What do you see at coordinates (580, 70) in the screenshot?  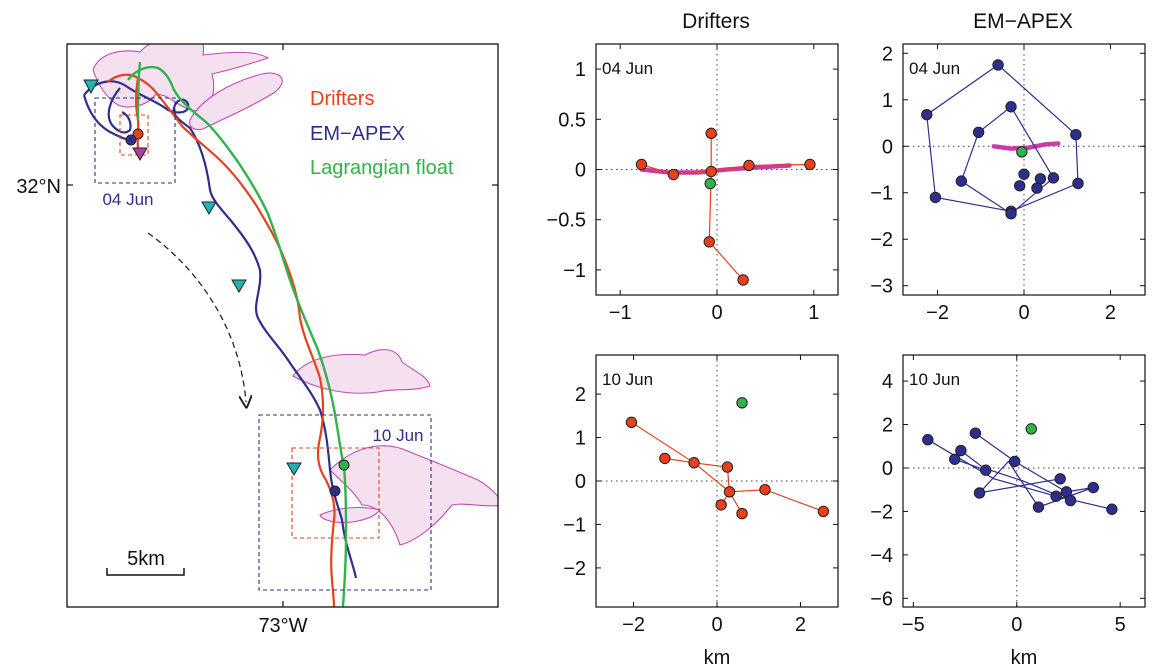 I see `y-tick-label: 1` at bounding box center [580, 70].